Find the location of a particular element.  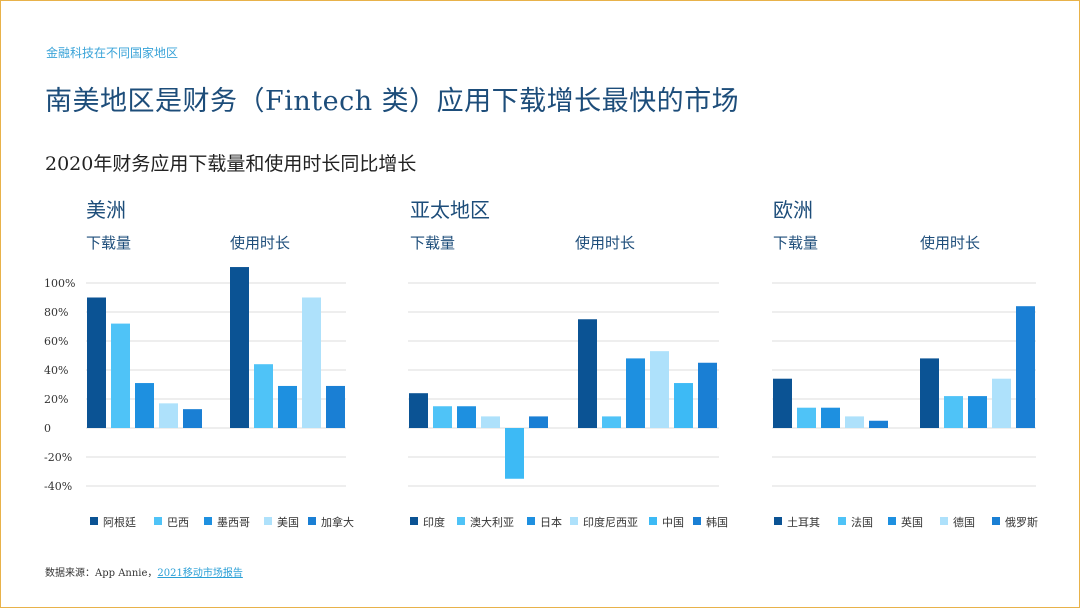

bar-德国-下载量 is located at coordinates (854, 422).